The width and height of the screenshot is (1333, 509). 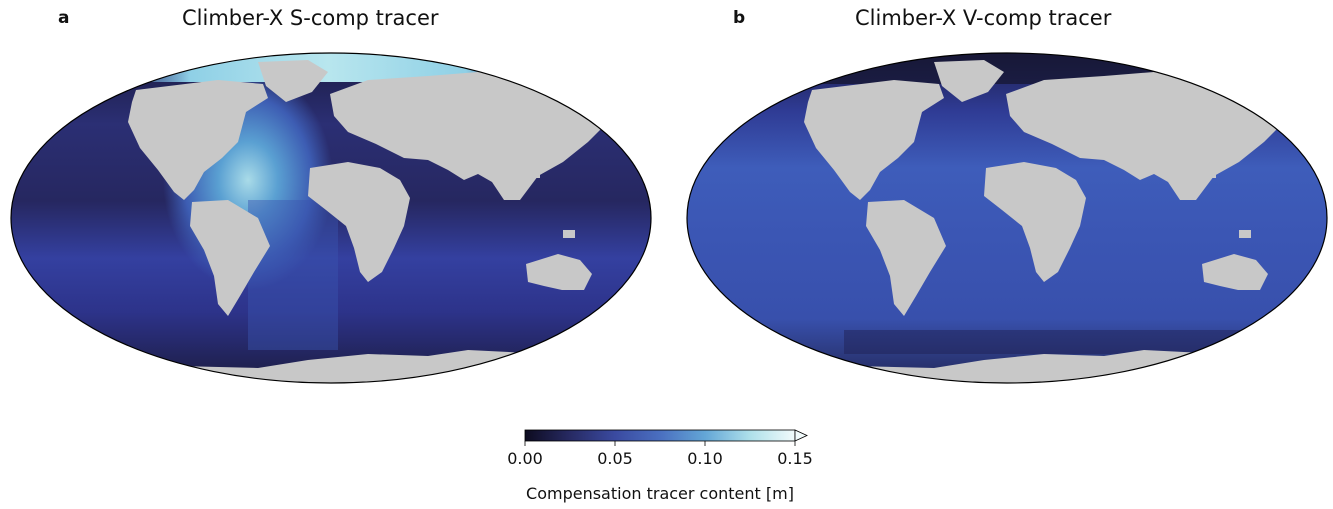 What do you see at coordinates (660, 435) in the screenshot?
I see `colorbar-gradient` at bounding box center [660, 435].